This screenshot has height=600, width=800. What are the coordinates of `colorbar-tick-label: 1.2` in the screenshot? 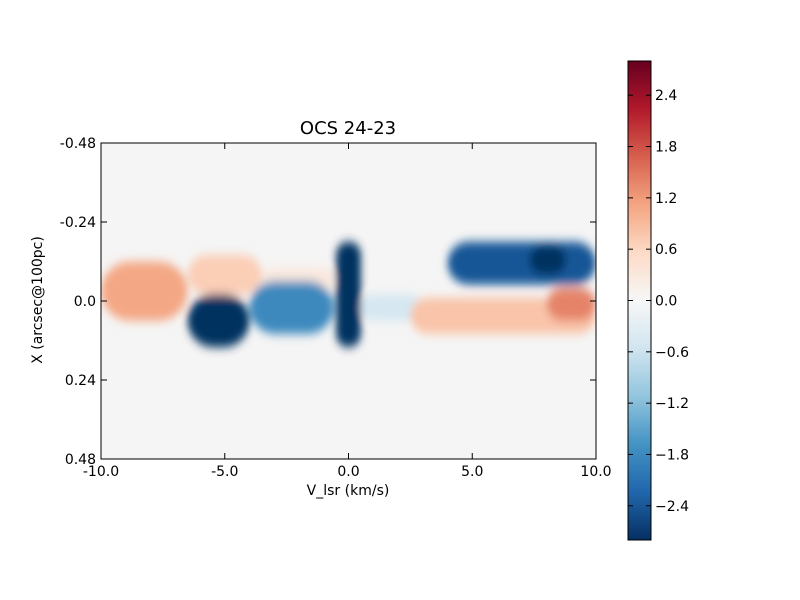 It's located at (666, 199).